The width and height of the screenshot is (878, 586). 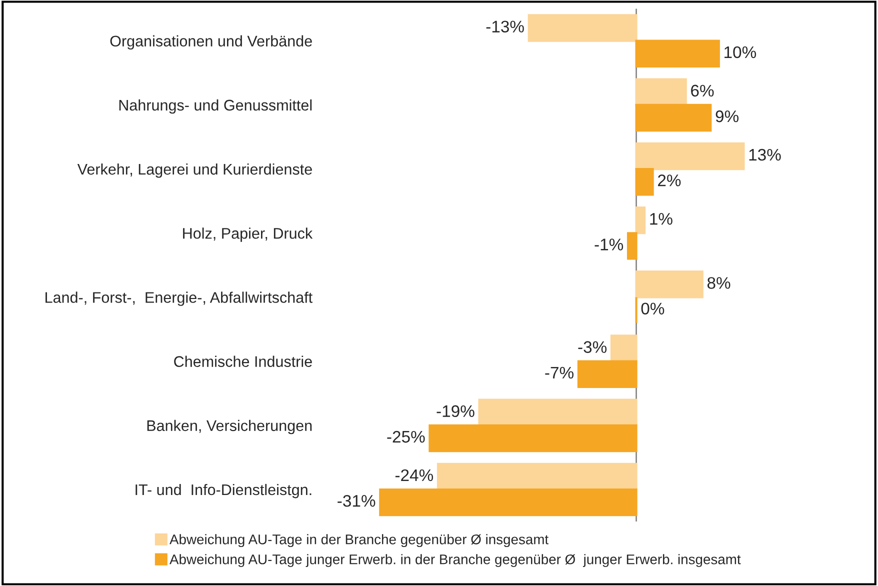 What do you see at coordinates (229, 427) in the screenshot?
I see `y-tick-label: Banken, Versicherungen` at bounding box center [229, 427].